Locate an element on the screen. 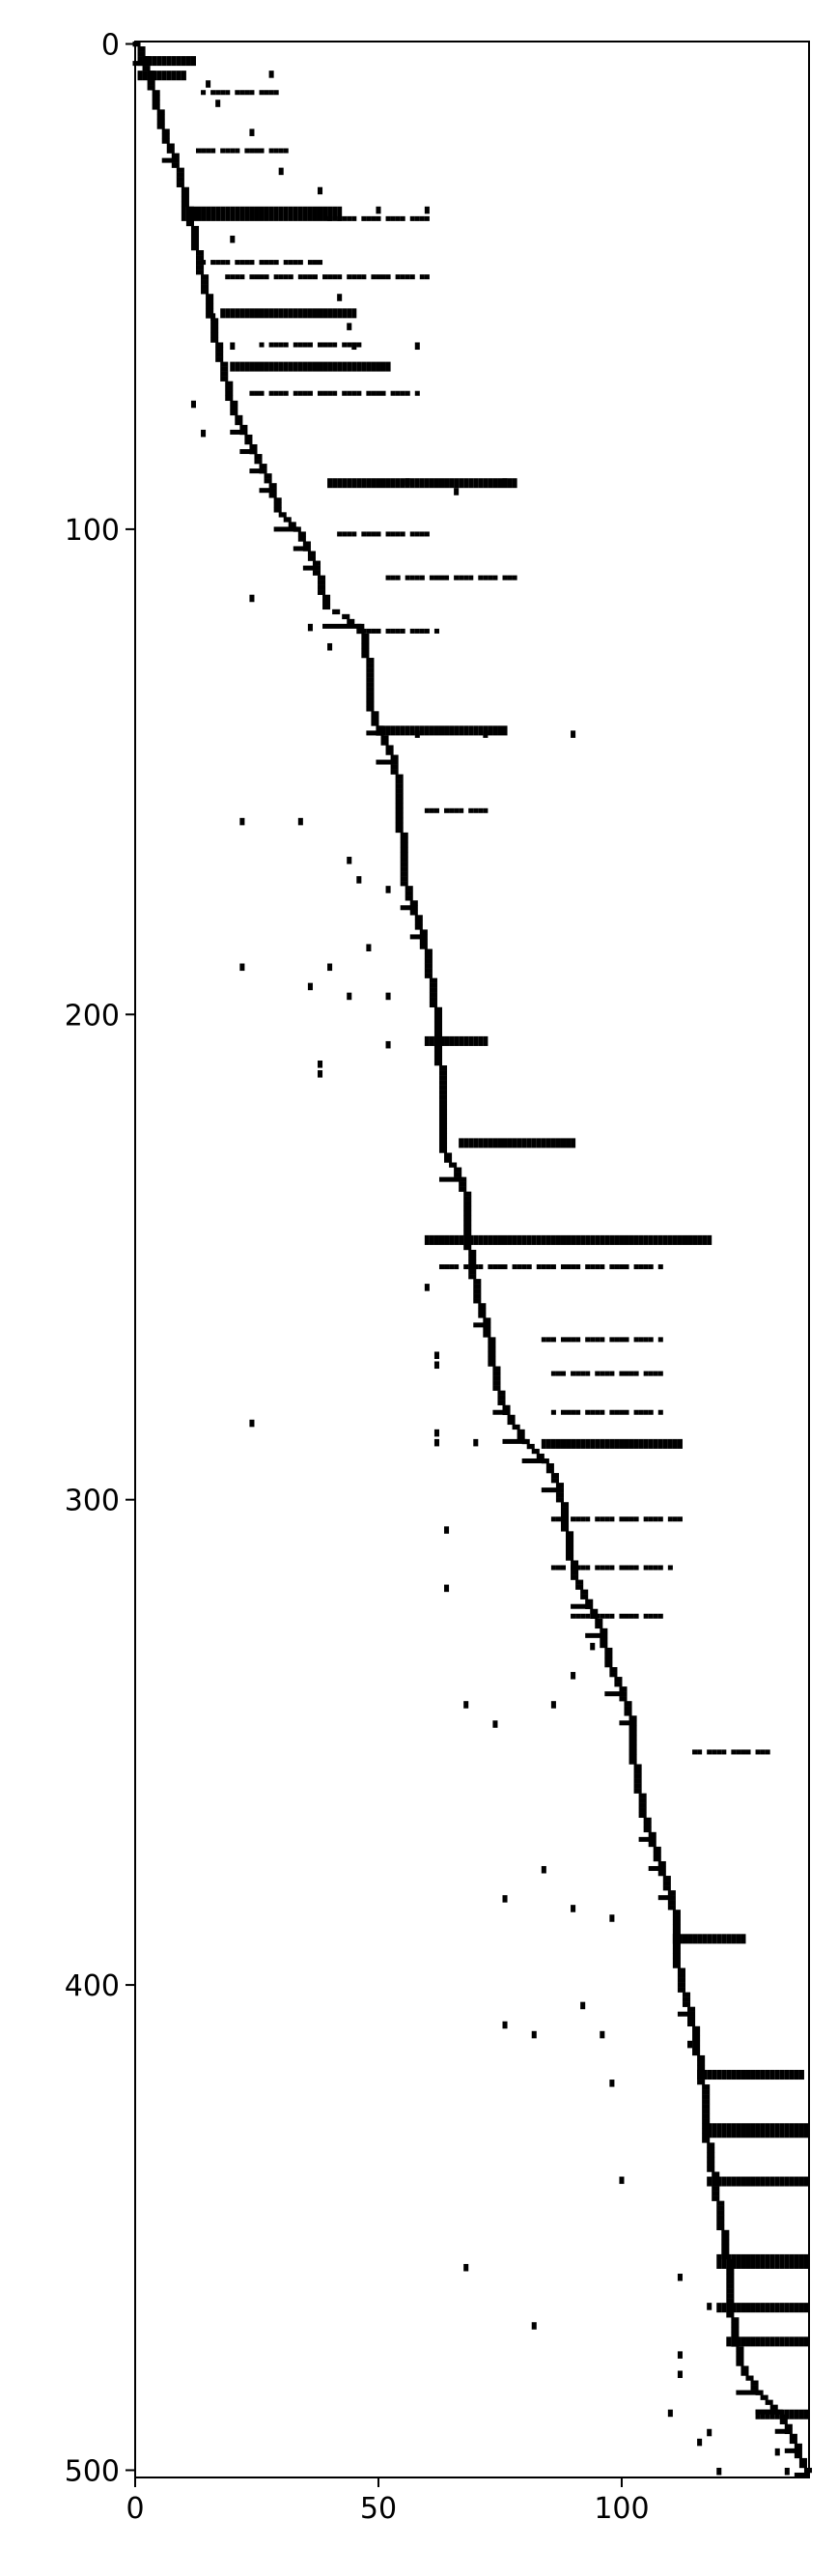 The height and width of the screenshot is (2576, 838). y-tick-label: 200 is located at coordinates (92, 1016).